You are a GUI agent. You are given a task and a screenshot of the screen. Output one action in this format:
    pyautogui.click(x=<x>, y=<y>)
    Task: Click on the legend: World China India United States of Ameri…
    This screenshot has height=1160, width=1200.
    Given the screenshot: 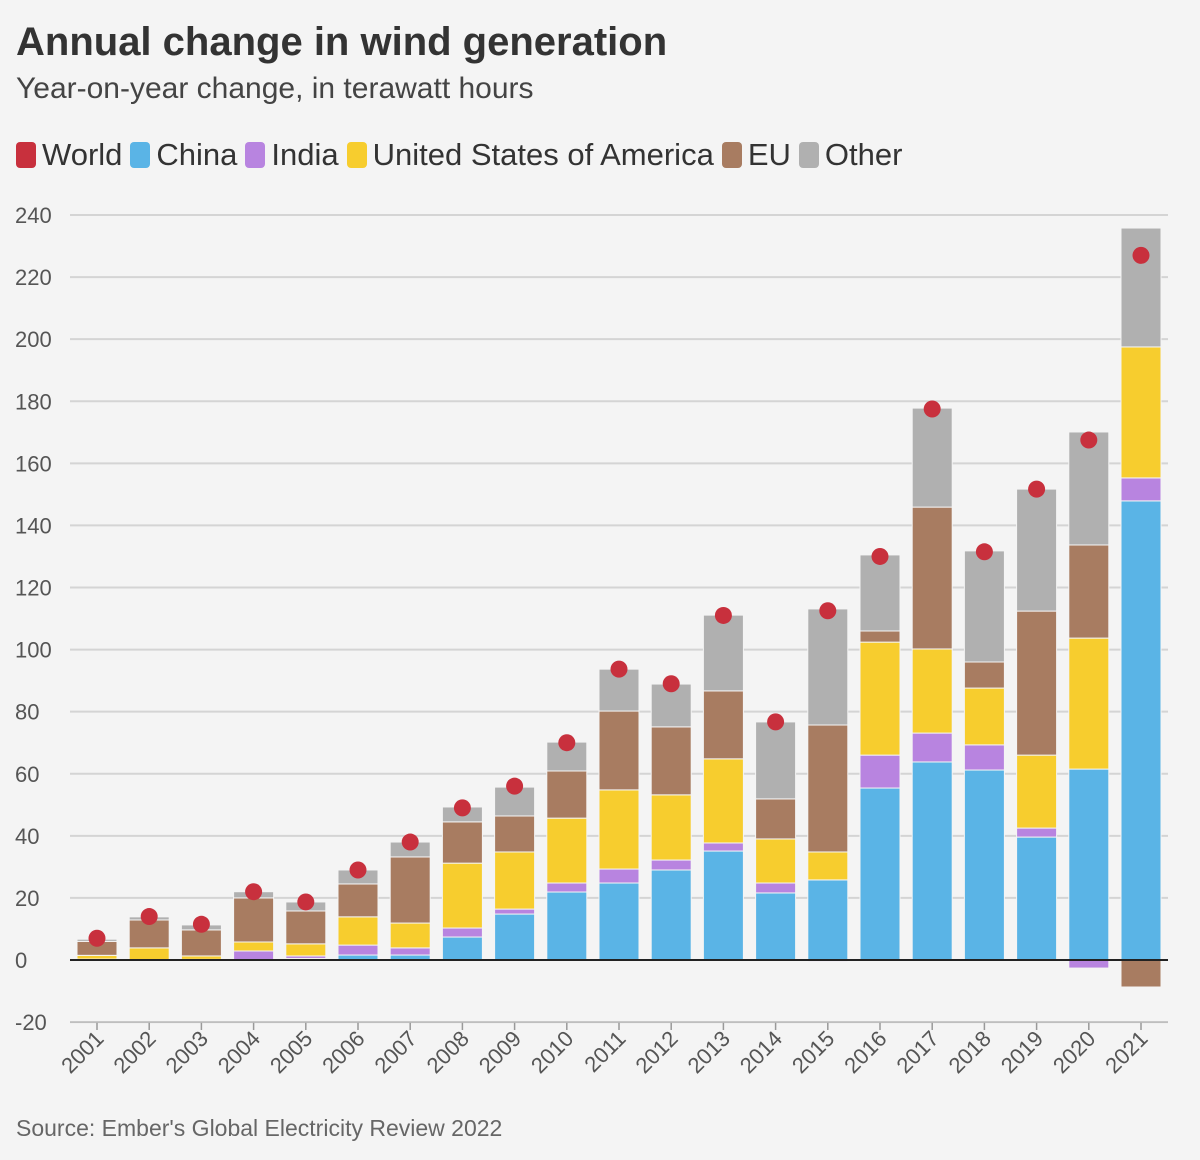 What is the action you would take?
    pyautogui.click(x=463, y=155)
    